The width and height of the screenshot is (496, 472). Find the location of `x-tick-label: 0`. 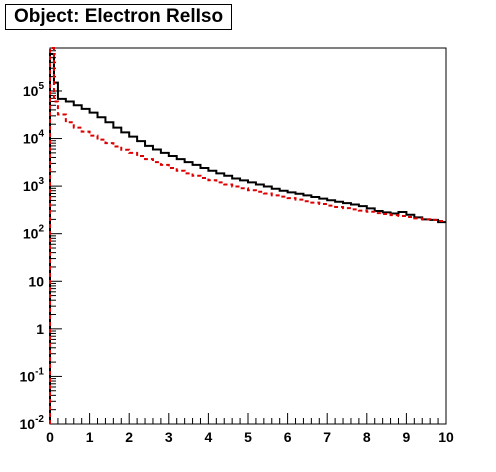

x-tick-label: 0 is located at coordinates (50, 437).